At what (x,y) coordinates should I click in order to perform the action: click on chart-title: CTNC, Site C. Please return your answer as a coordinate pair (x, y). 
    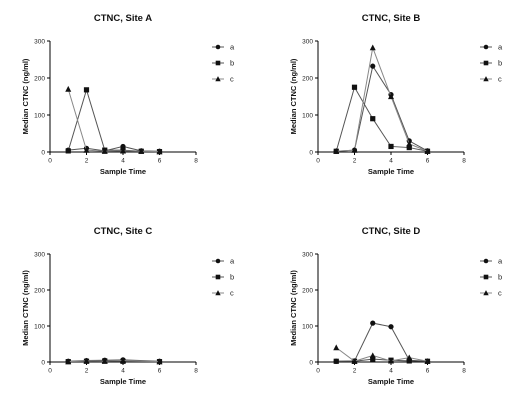
    Looking at the image, I should click on (123, 231).